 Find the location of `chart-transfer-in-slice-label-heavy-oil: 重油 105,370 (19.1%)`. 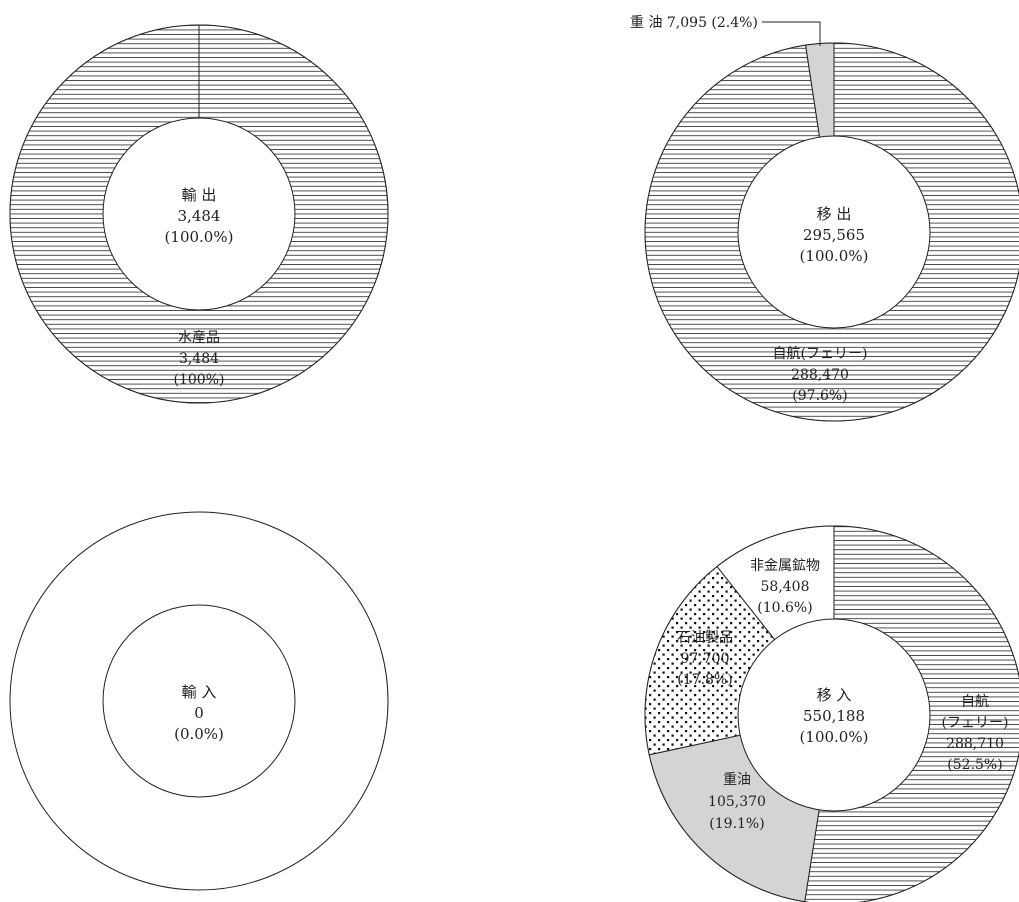

chart-transfer-in-slice-label-heavy-oil: 重油 105,370 (19.1%) is located at coordinates (737, 802).